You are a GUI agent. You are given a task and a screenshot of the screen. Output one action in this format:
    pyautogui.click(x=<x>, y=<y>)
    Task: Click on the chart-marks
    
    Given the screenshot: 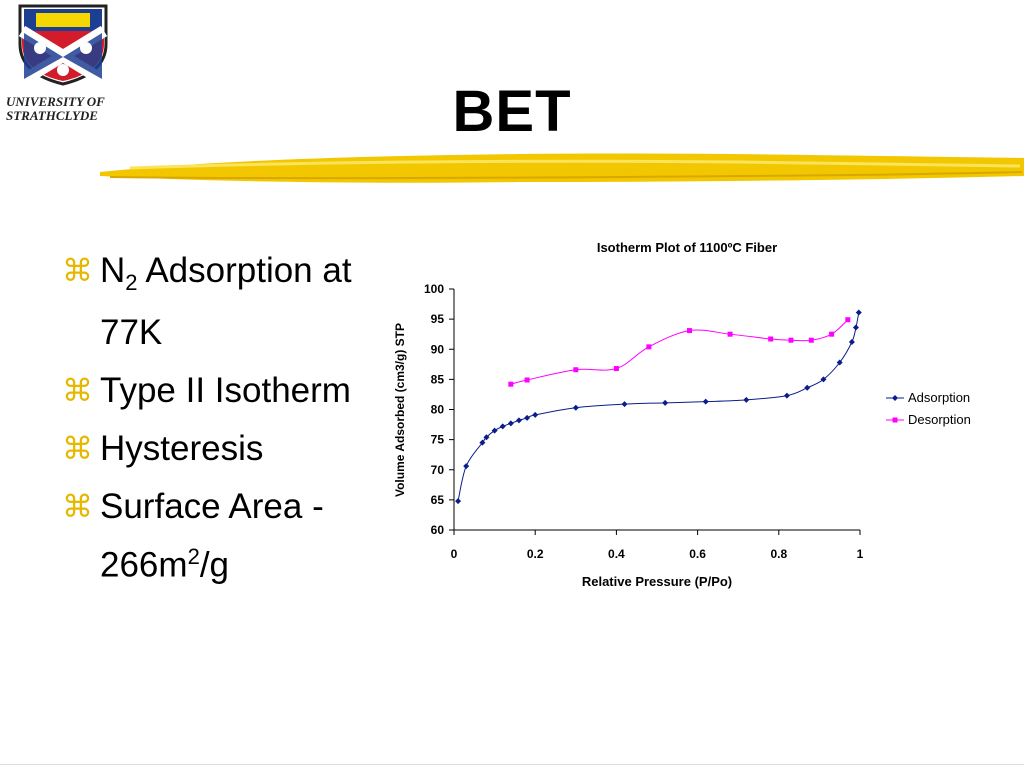 What is the action you would take?
    pyautogui.click(x=658, y=407)
    